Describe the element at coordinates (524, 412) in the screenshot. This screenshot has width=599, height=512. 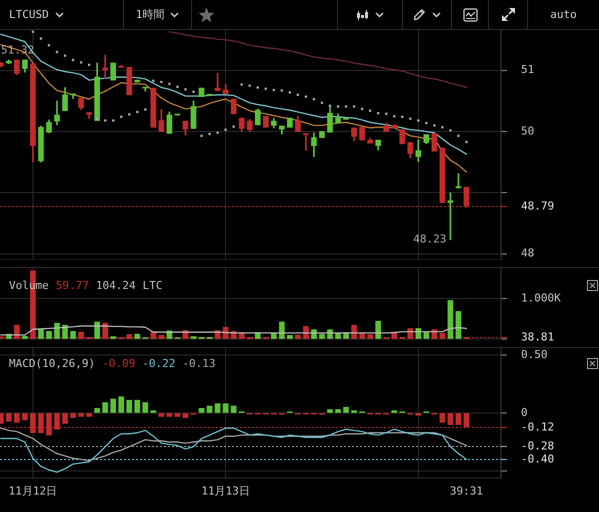
I see `y-tick-label: 0` at that location.